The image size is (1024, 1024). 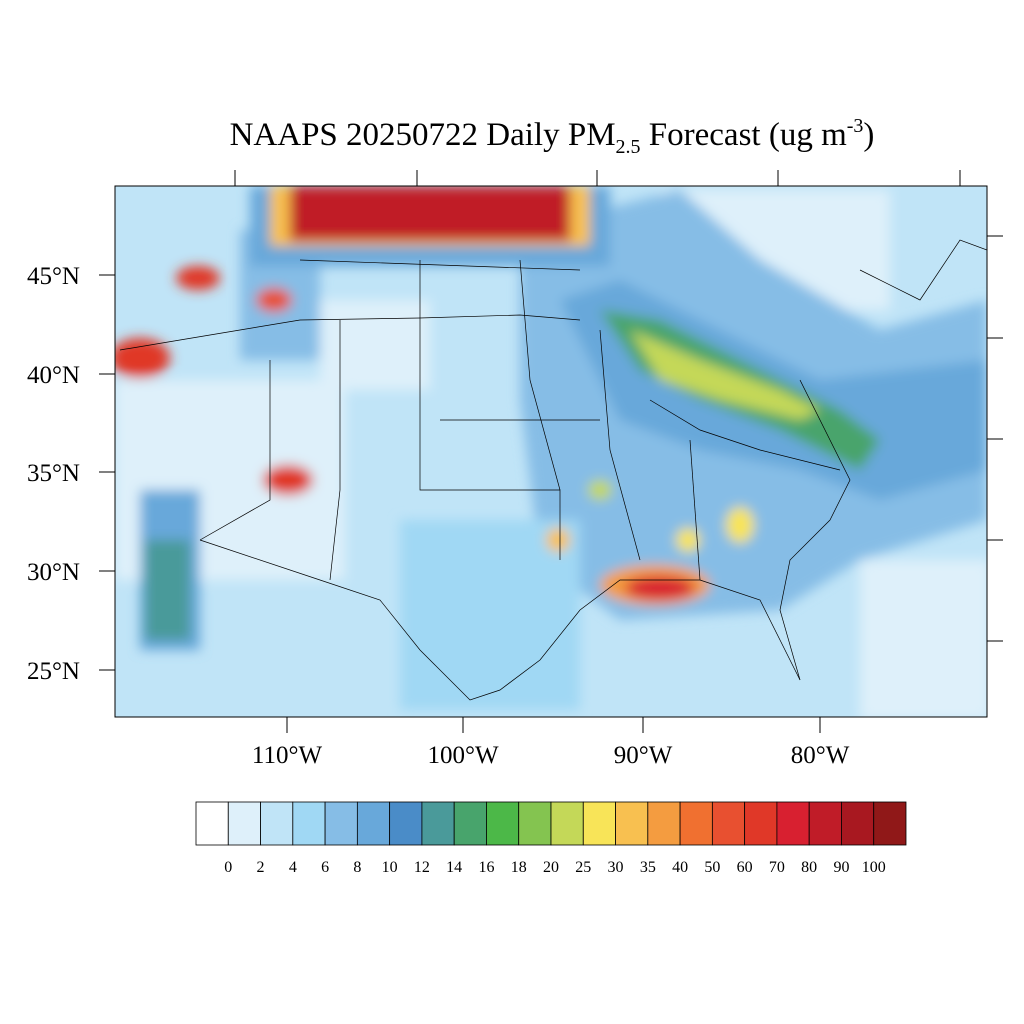 What do you see at coordinates (868, 135) in the screenshot?
I see `title-end: )` at bounding box center [868, 135].